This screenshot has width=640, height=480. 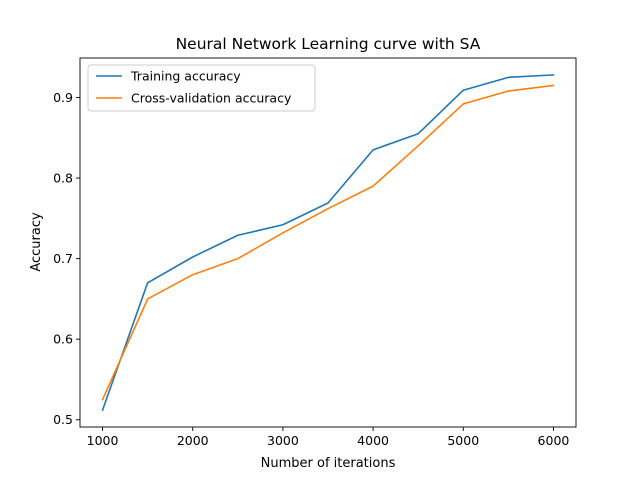 What do you see at coordinates (283, 440) in the screenshot?
I see `x-tick-label: 3000` at bounding box center [283, 440].